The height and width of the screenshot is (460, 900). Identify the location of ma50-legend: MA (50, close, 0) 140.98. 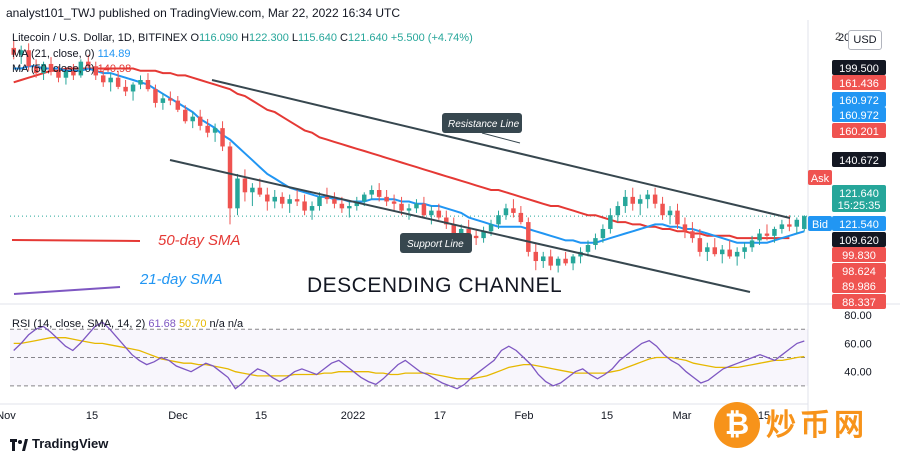
(71, 69).